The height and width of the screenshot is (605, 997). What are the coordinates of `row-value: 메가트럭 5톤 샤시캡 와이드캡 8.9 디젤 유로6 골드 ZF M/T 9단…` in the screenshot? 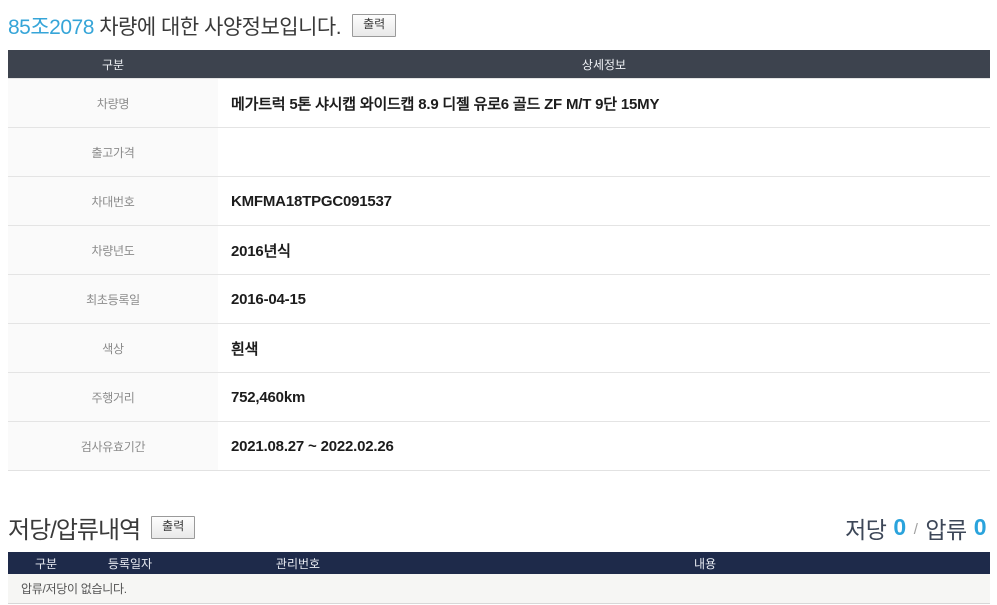 It's located at (445, 104).